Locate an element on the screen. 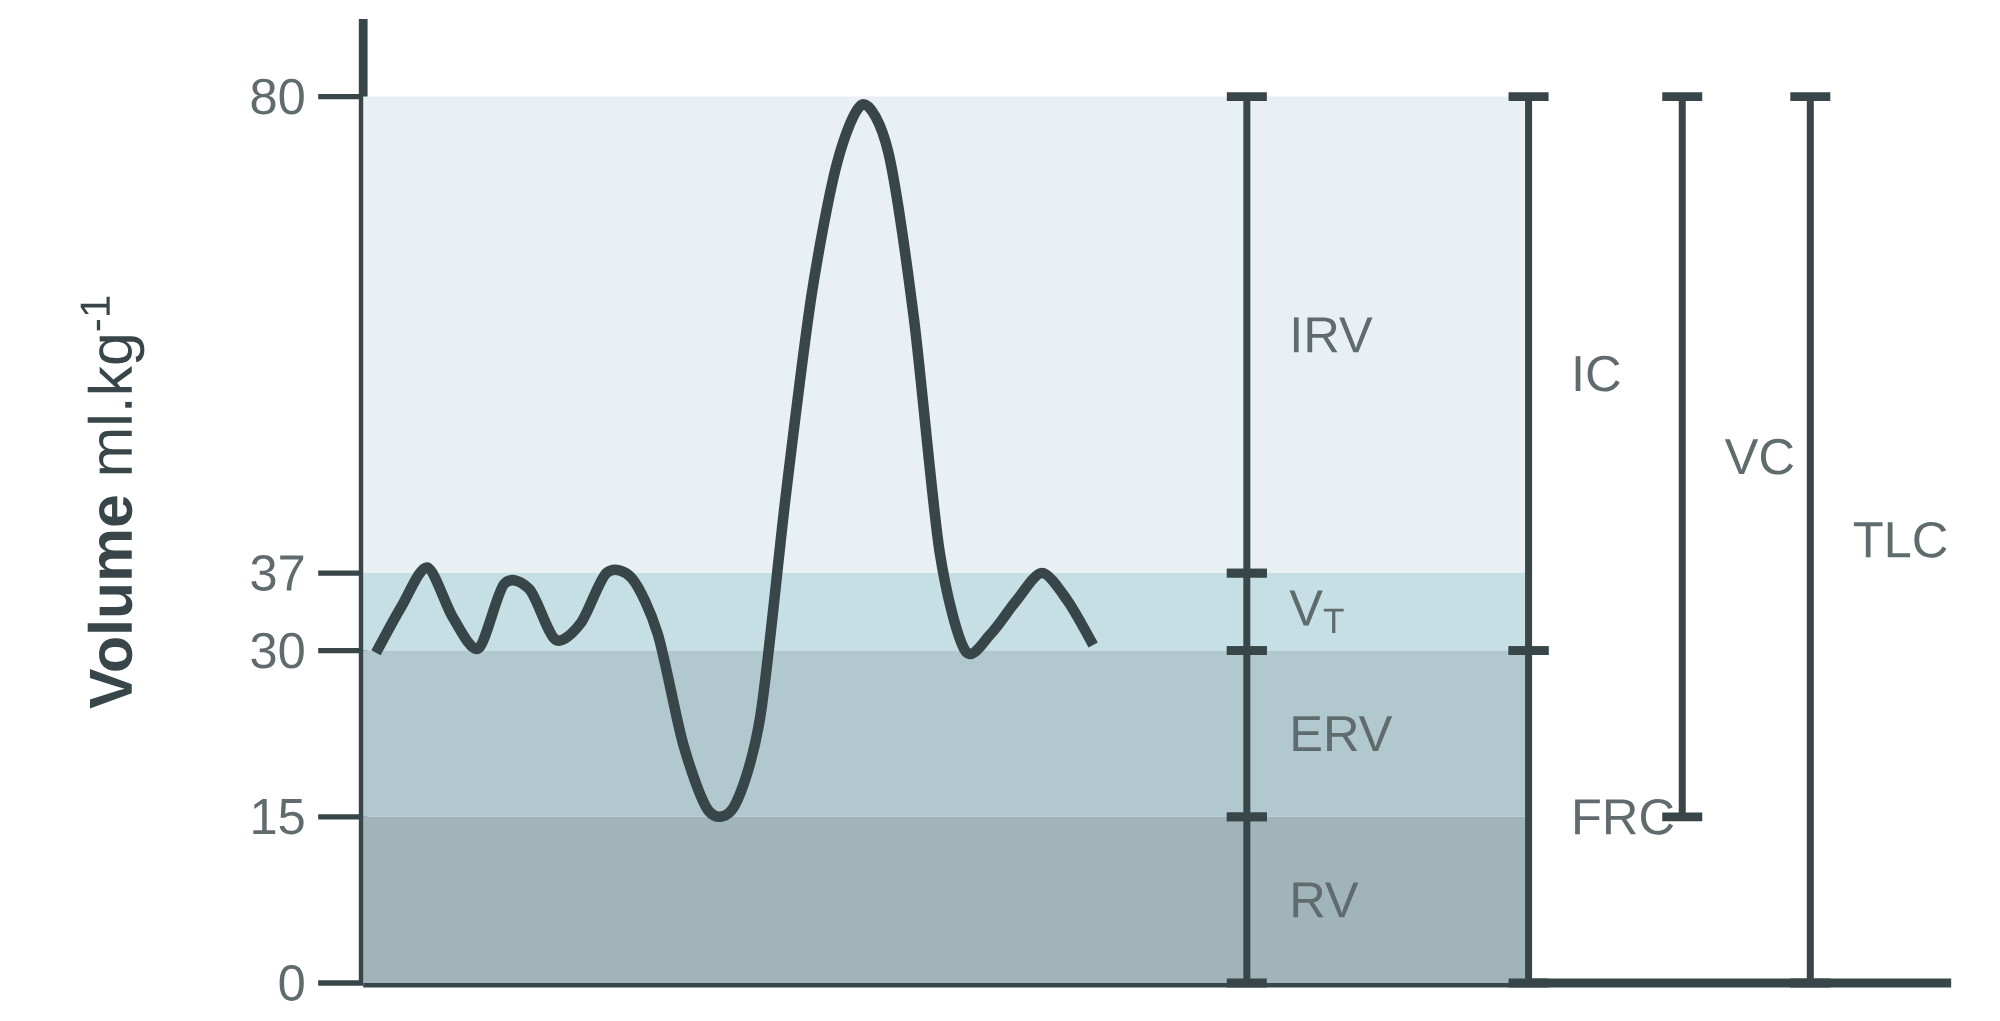  series-label: V$_{T}$ is located at coordinates (1316, 612).